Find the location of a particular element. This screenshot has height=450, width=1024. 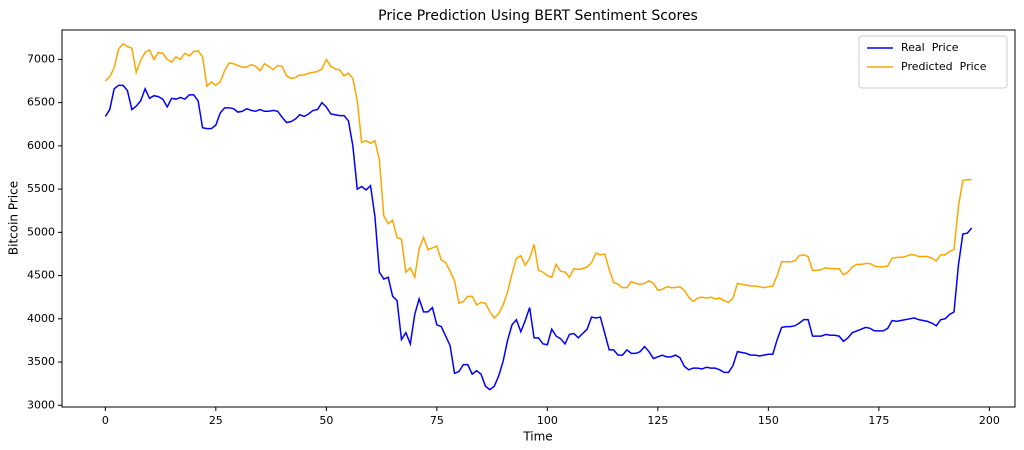

x-tick-label: 150 is located at coordinates (768, 420).